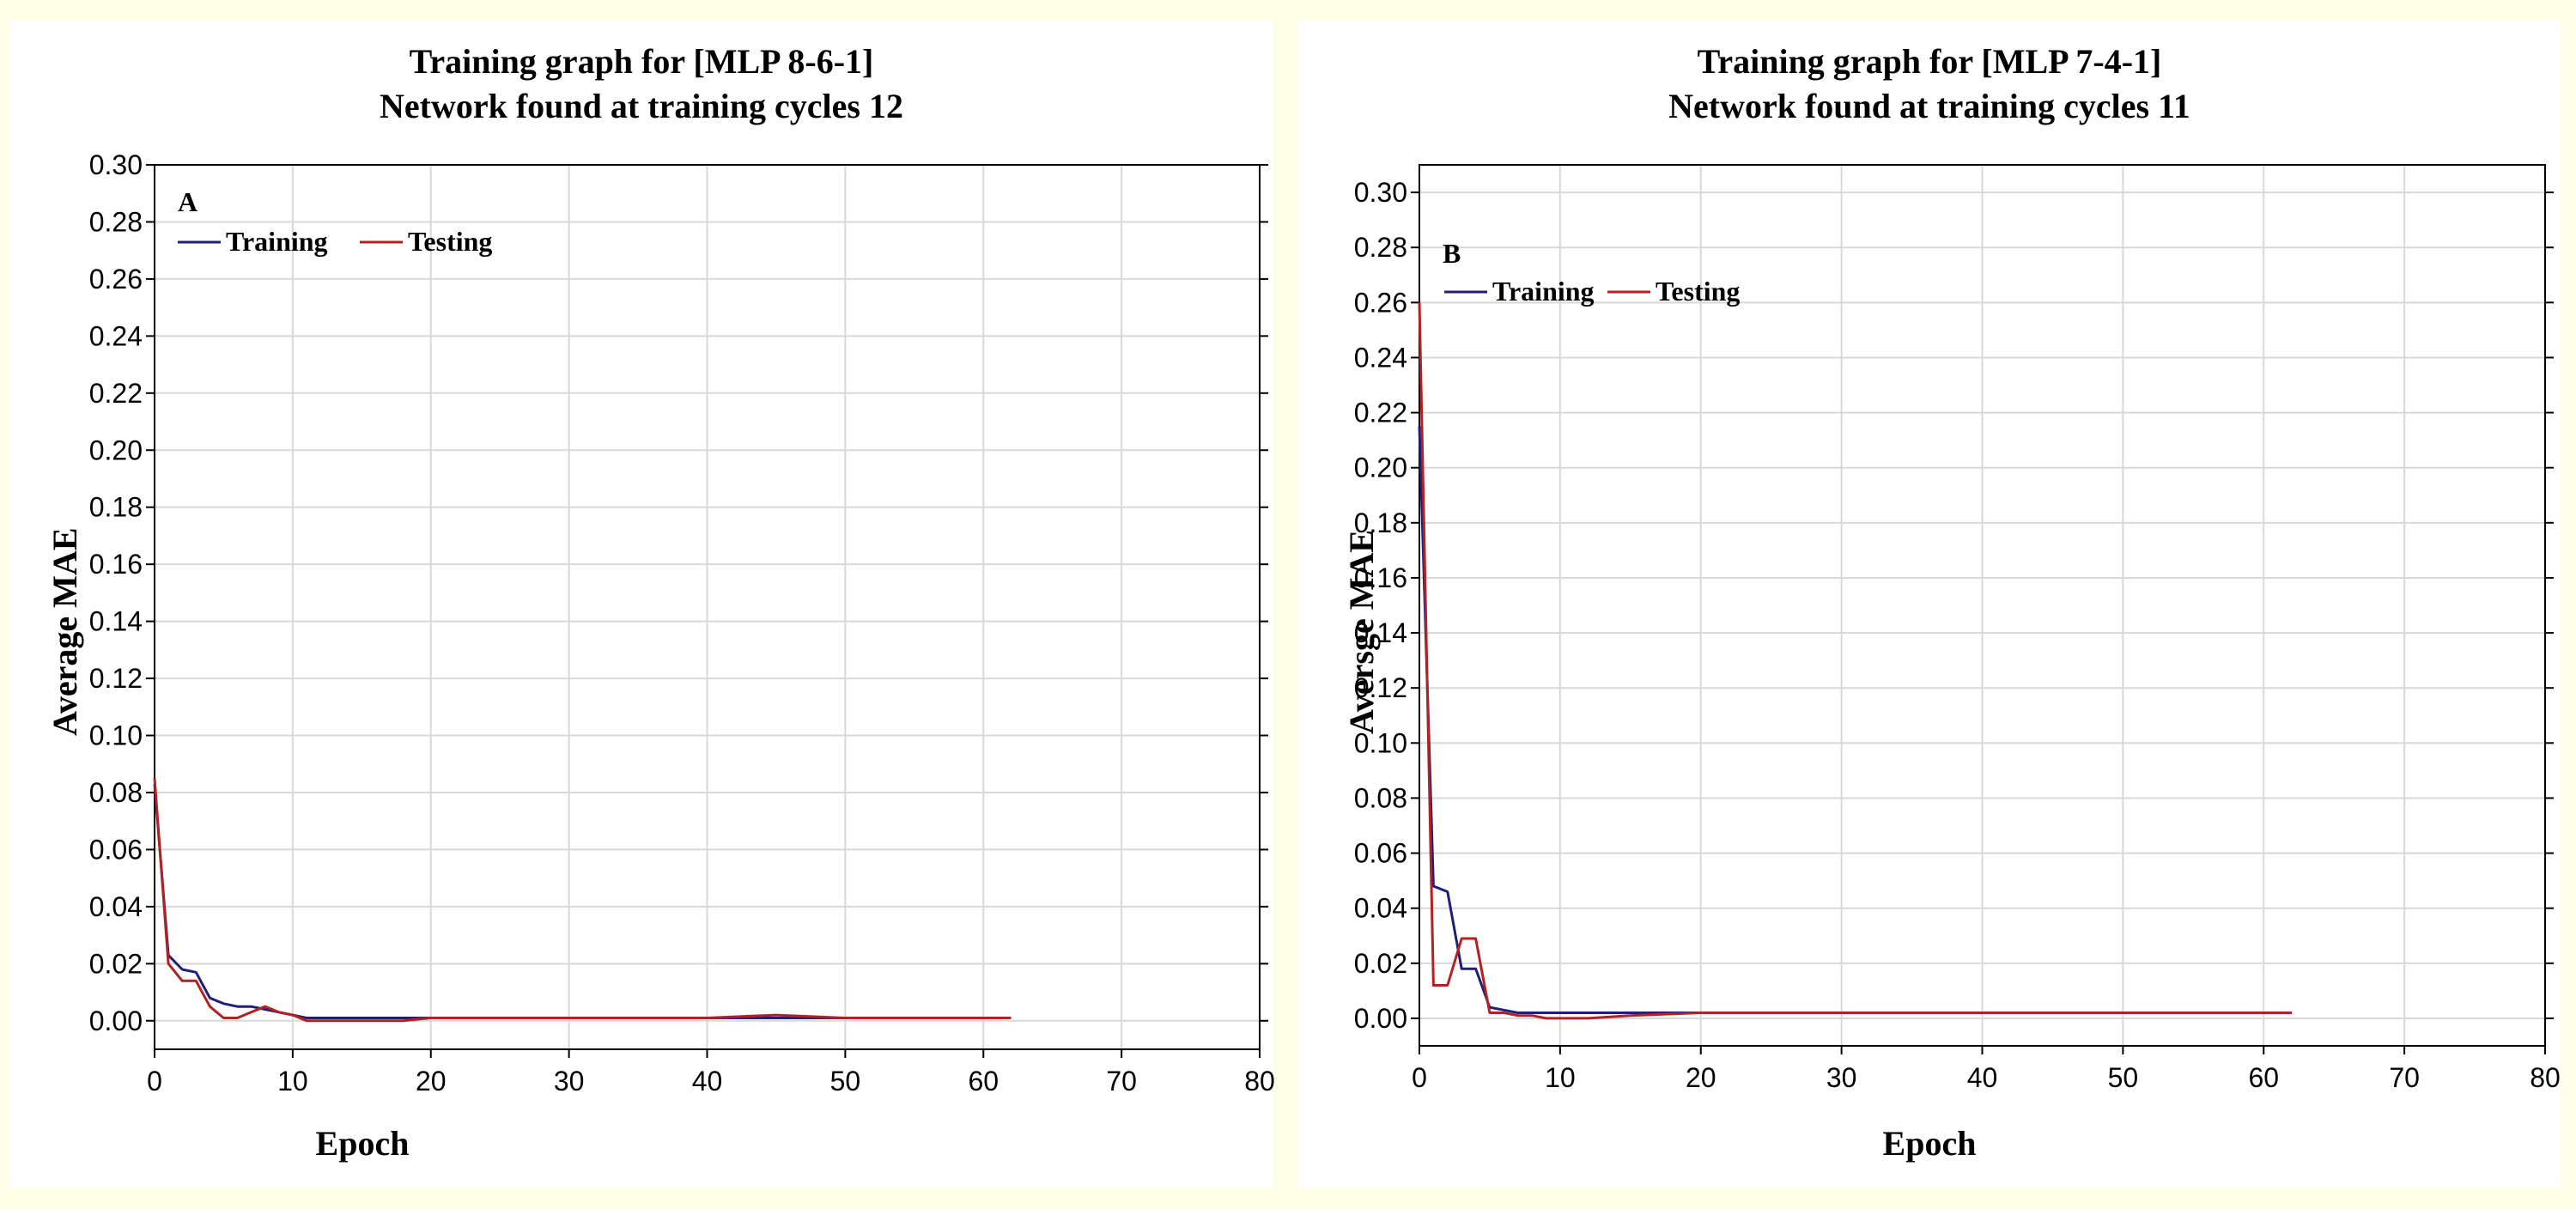 Image resolution: width=2576 pixels, height=1209 pixels. I want to click on chart-subtitle: Network found at training cycles 12, so click(641, 106).